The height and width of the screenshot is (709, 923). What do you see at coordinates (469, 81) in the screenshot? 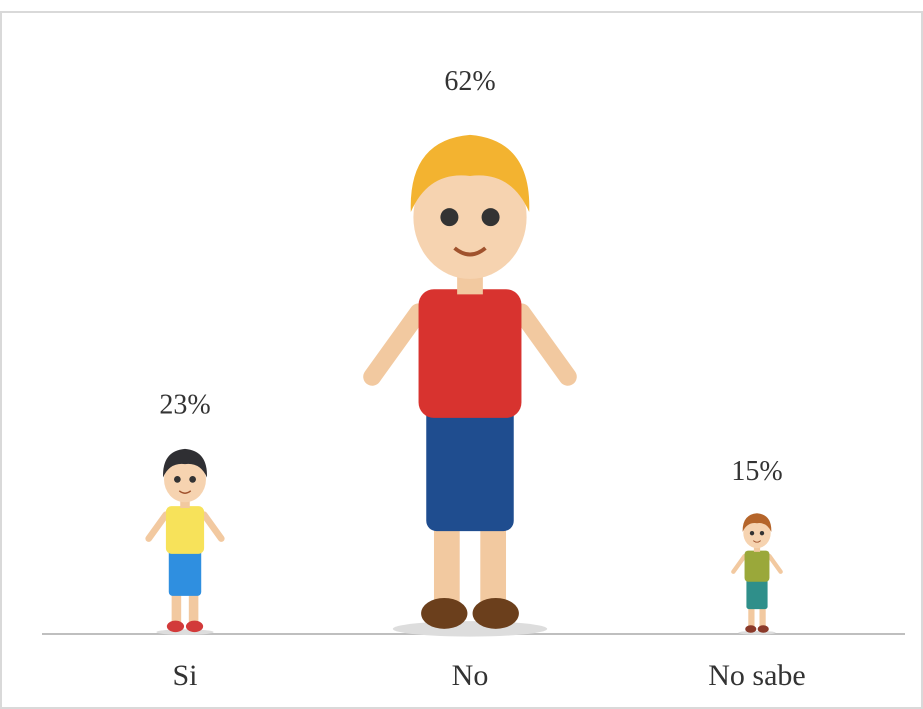
I see `value-label: 62%` at bounding box center [469, 81].